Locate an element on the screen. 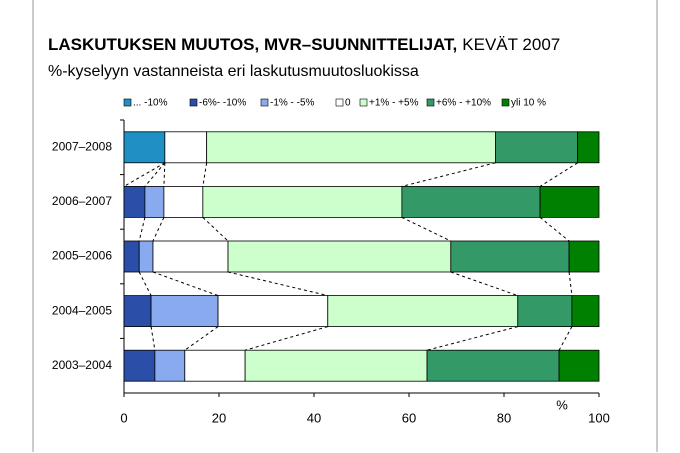 Image resolution: width=680 pixels, height=453 pixels. x-tick-label: 20 is located at coordinates (219, 417).